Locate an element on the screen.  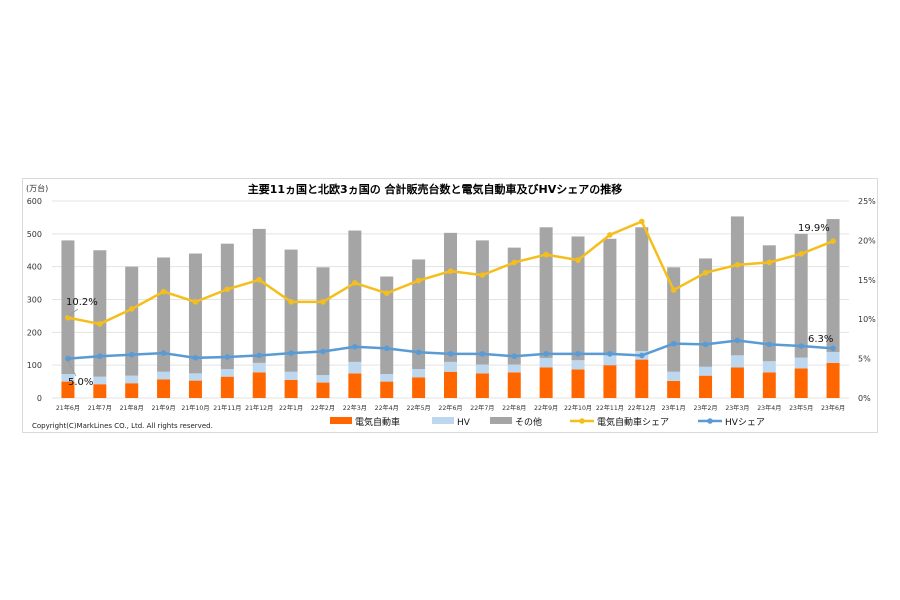
x-tick-label: 21年11月 is located at coordinates (227, 408).